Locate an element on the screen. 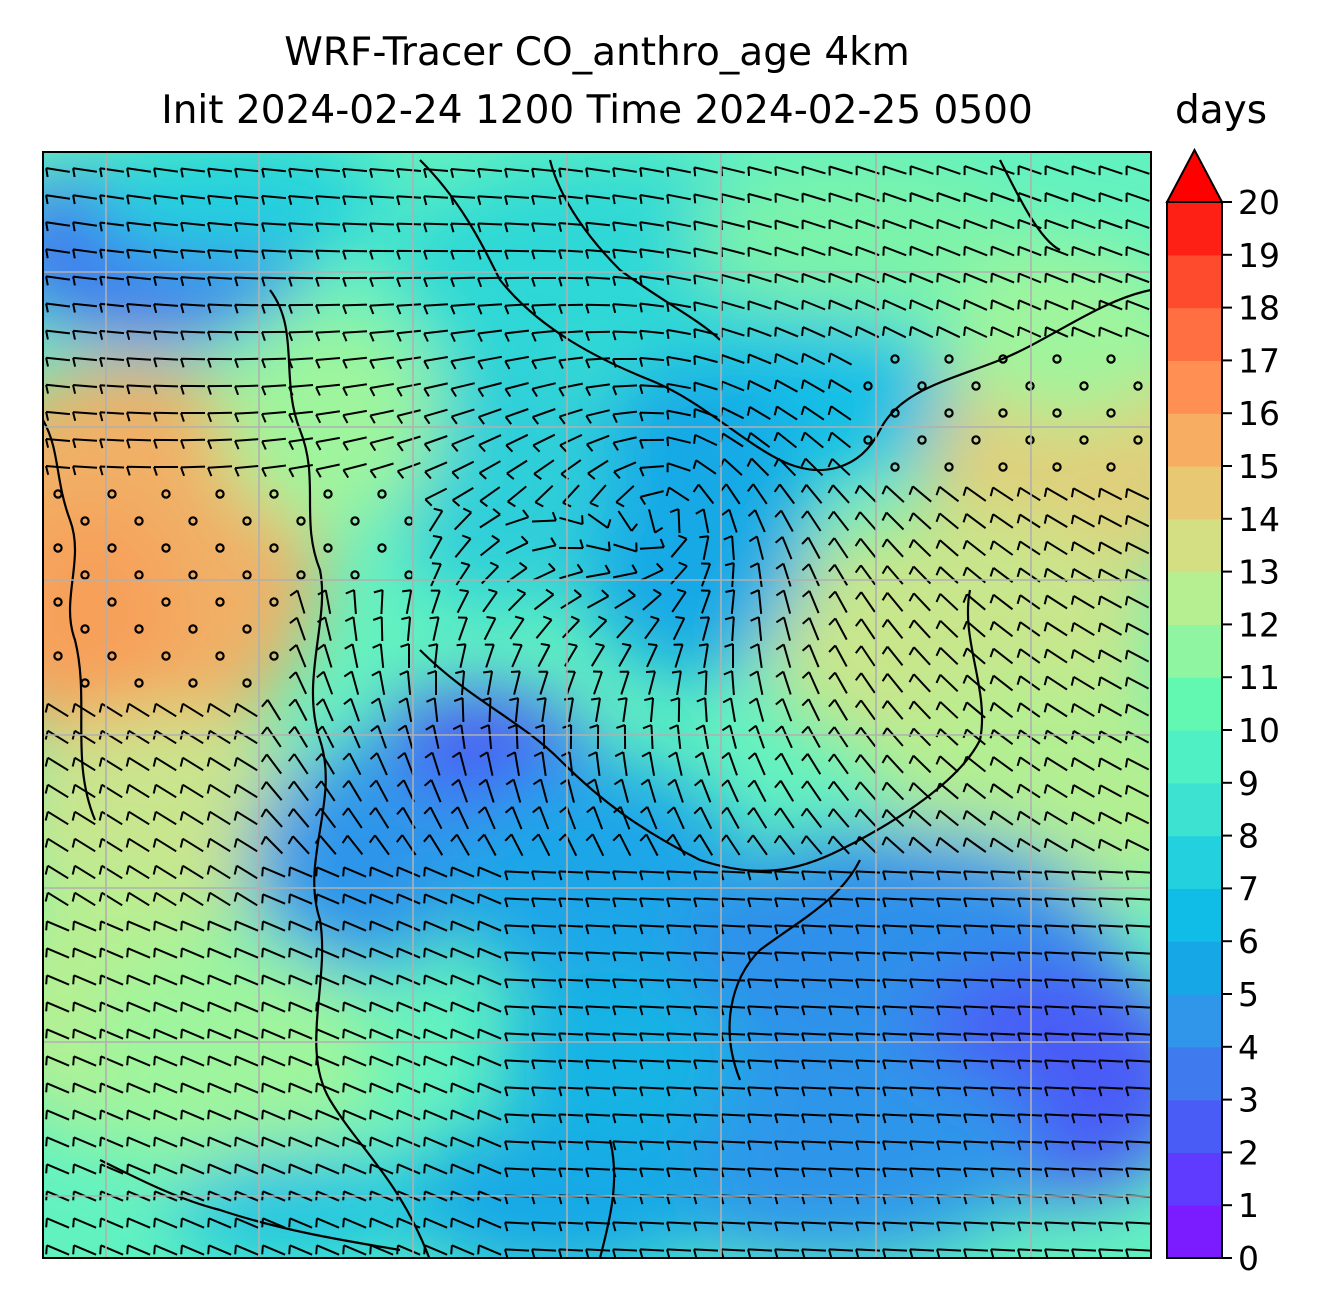 Image resolution: width=1334 pixels, height=1313 pixels. colorbar-segment is located at coordinates (1194, 493).